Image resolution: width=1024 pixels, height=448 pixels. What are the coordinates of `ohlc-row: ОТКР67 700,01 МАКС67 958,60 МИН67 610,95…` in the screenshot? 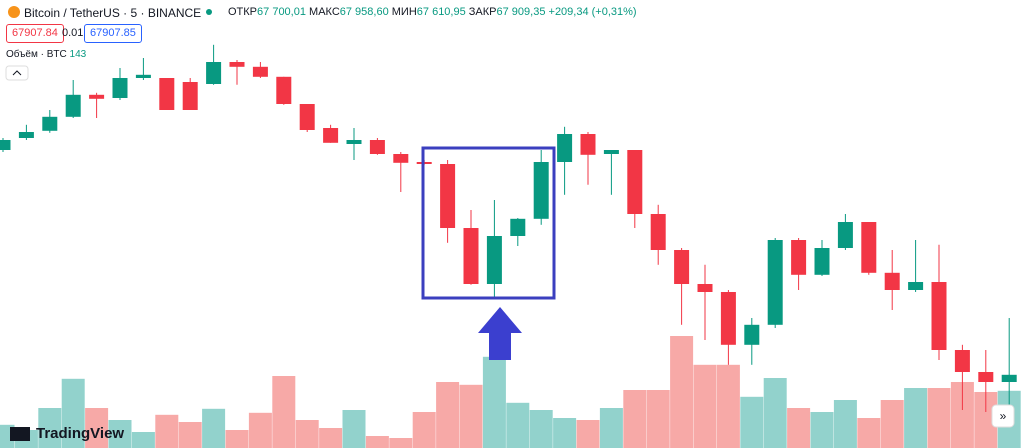 It's located at (432, 12).